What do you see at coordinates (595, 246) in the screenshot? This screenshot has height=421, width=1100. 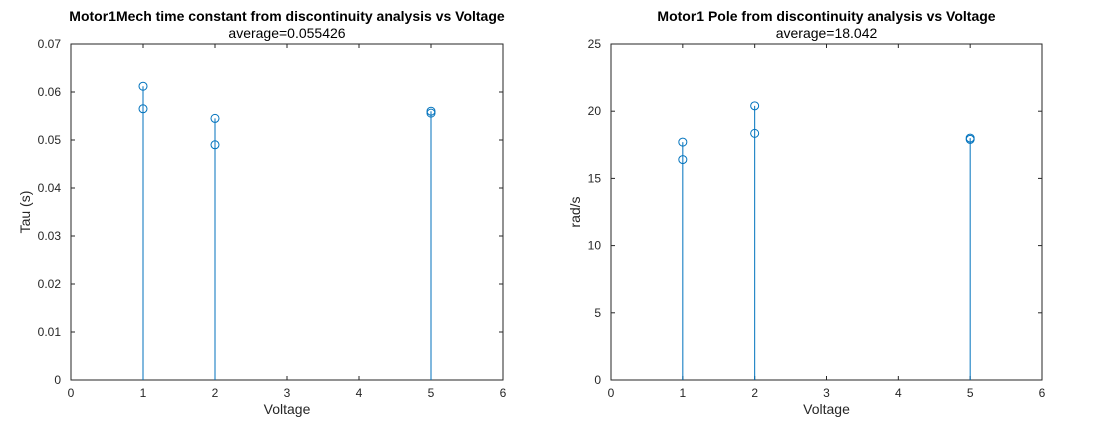 I see `chart2-y-tick-label: 10` at bounding box center [595, 246].